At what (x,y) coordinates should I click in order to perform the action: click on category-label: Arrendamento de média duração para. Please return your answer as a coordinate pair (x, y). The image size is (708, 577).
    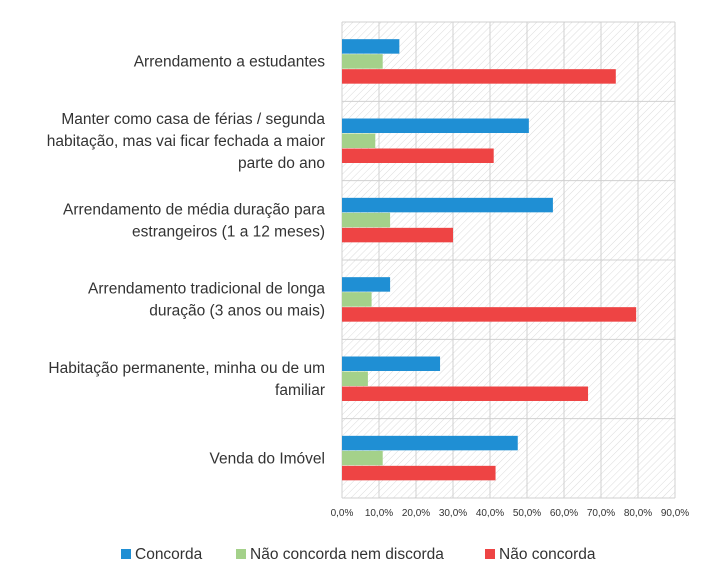
    Looking at the image, I should click on (194, 209).